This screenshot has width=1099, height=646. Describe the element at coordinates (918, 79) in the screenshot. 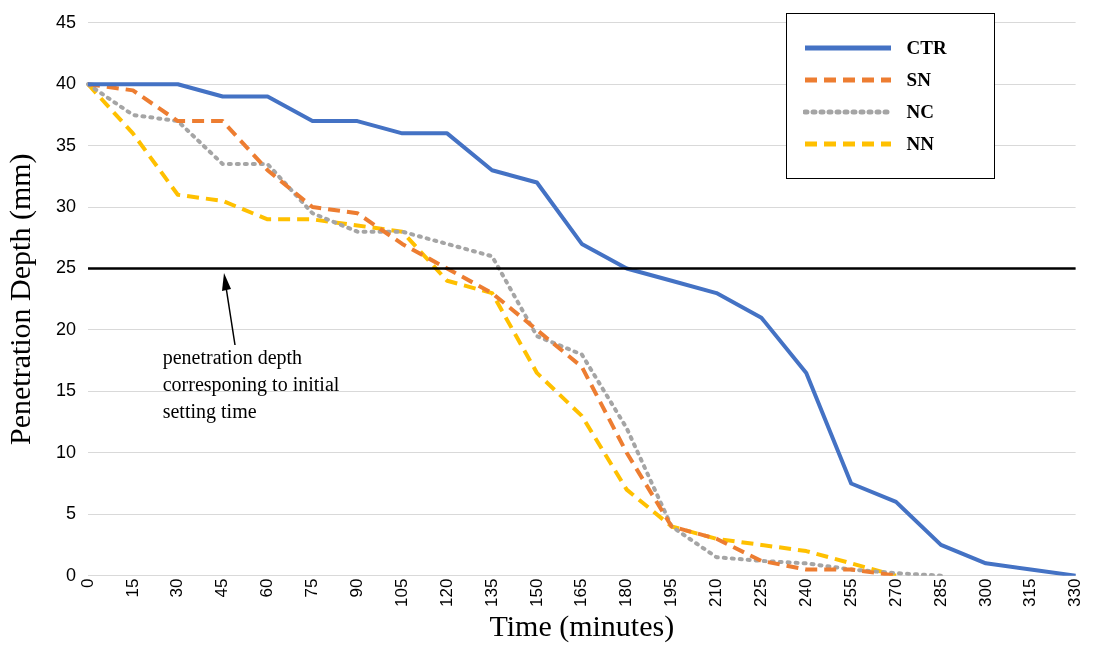

I see `legend-label: SN` at that location.